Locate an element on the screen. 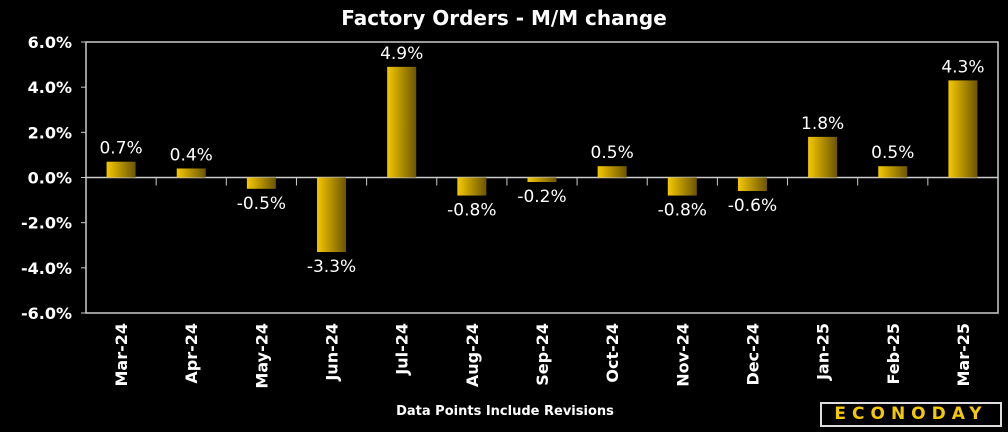 Image resolution: width=1008 pixels, height=432 pixels. x-tick-label: Dec-24 is located at coordinates (752, 354).